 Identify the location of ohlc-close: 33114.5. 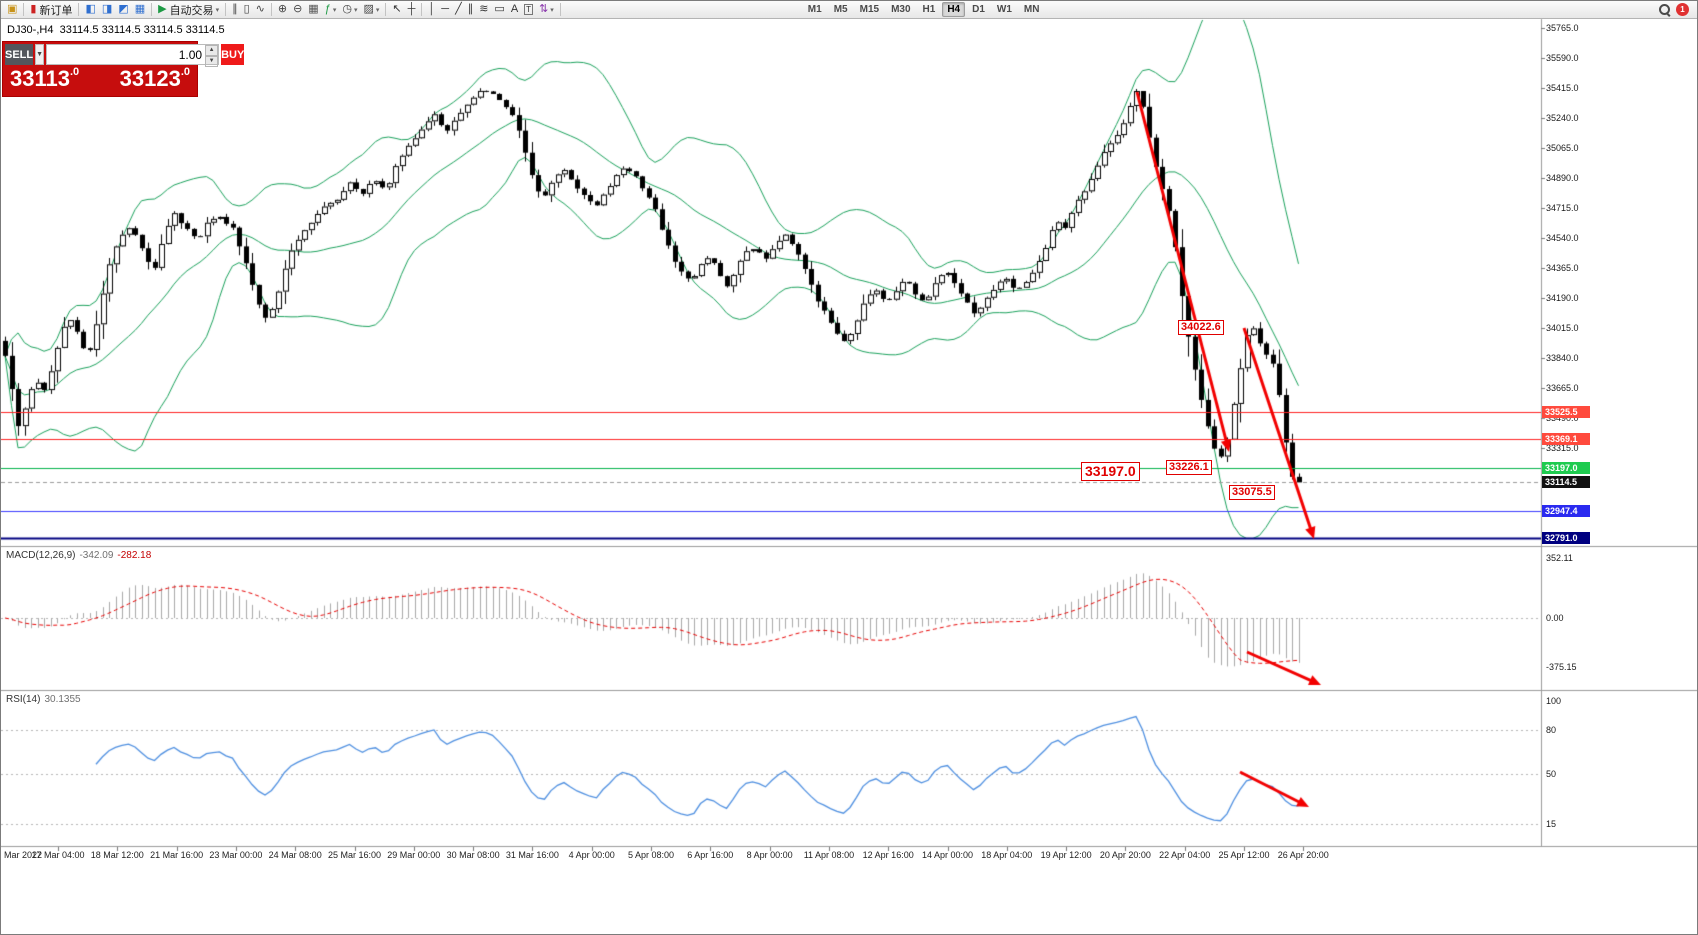
(205, 30).